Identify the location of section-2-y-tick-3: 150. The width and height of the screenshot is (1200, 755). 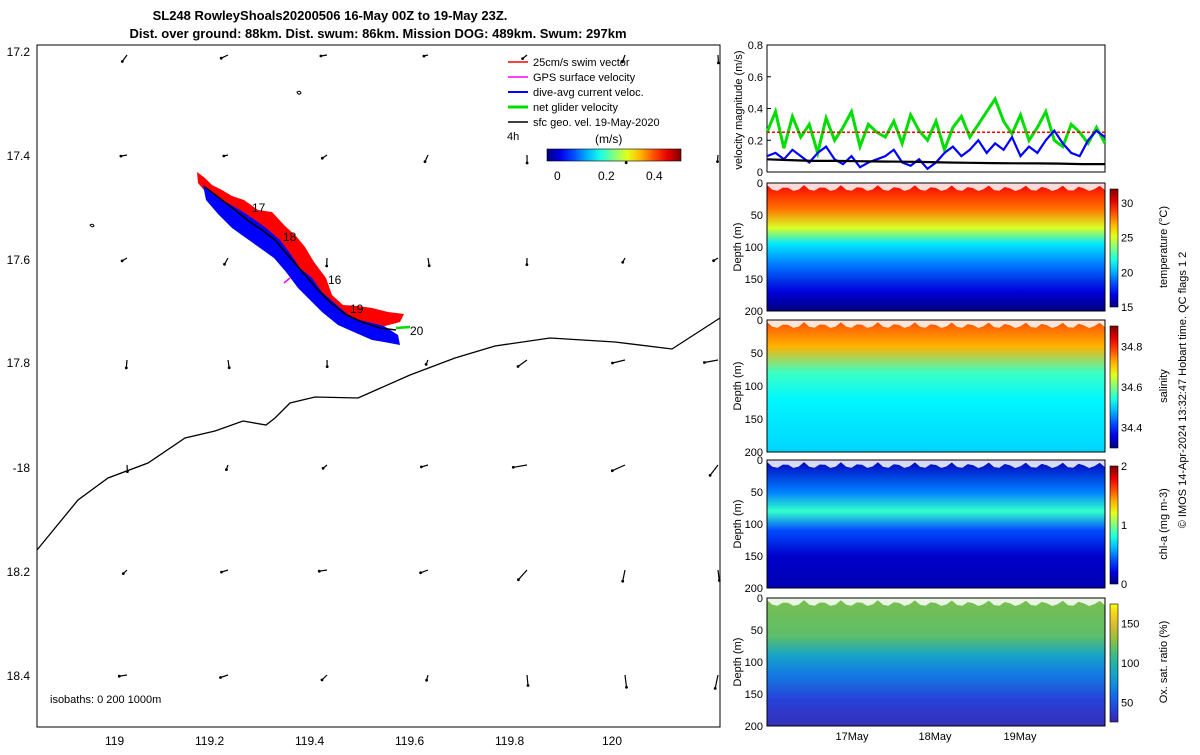
(754, 557).